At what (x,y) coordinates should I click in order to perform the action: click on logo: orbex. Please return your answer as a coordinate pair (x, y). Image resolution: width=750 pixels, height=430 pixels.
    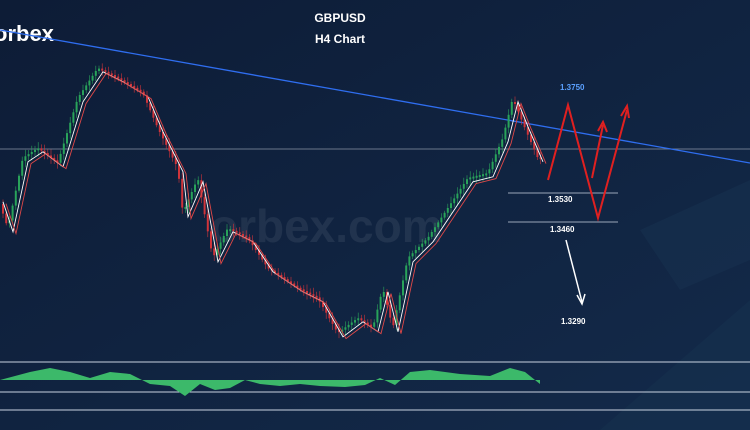
    Looking at the image, I should click on (27, 33).